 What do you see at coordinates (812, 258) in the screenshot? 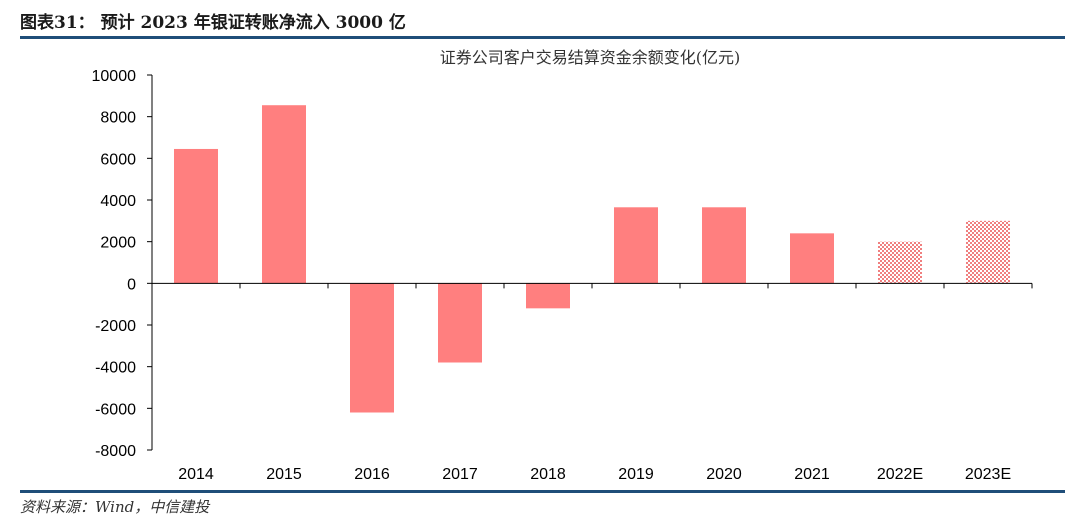
I see `bar-2021` at bounding box center [812, 258].